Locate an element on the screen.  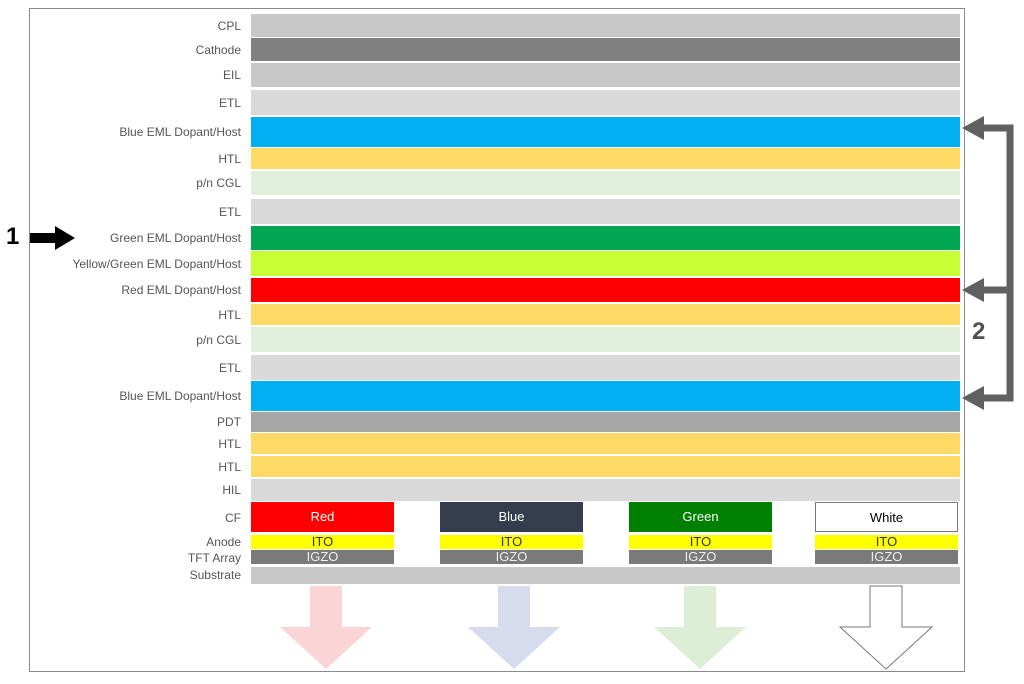
marker-1-arrow-icon is located at coordinates (52, 238).